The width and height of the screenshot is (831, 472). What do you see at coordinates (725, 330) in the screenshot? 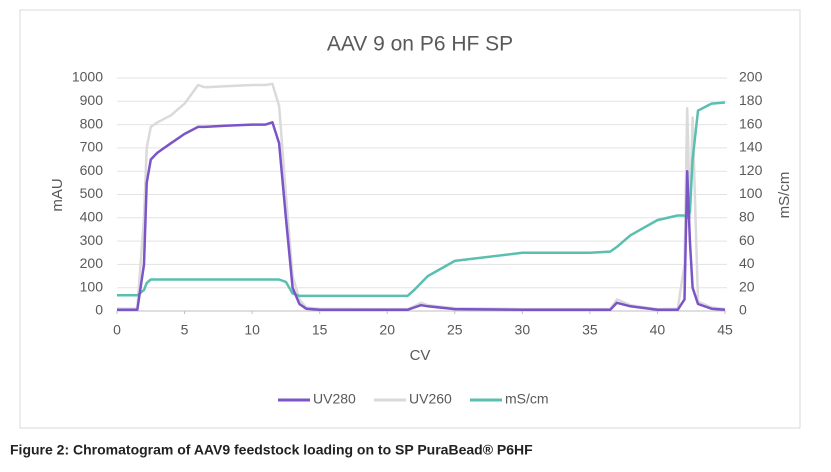
I see `x-tick-label: 45` at bounding box center [725, 330].